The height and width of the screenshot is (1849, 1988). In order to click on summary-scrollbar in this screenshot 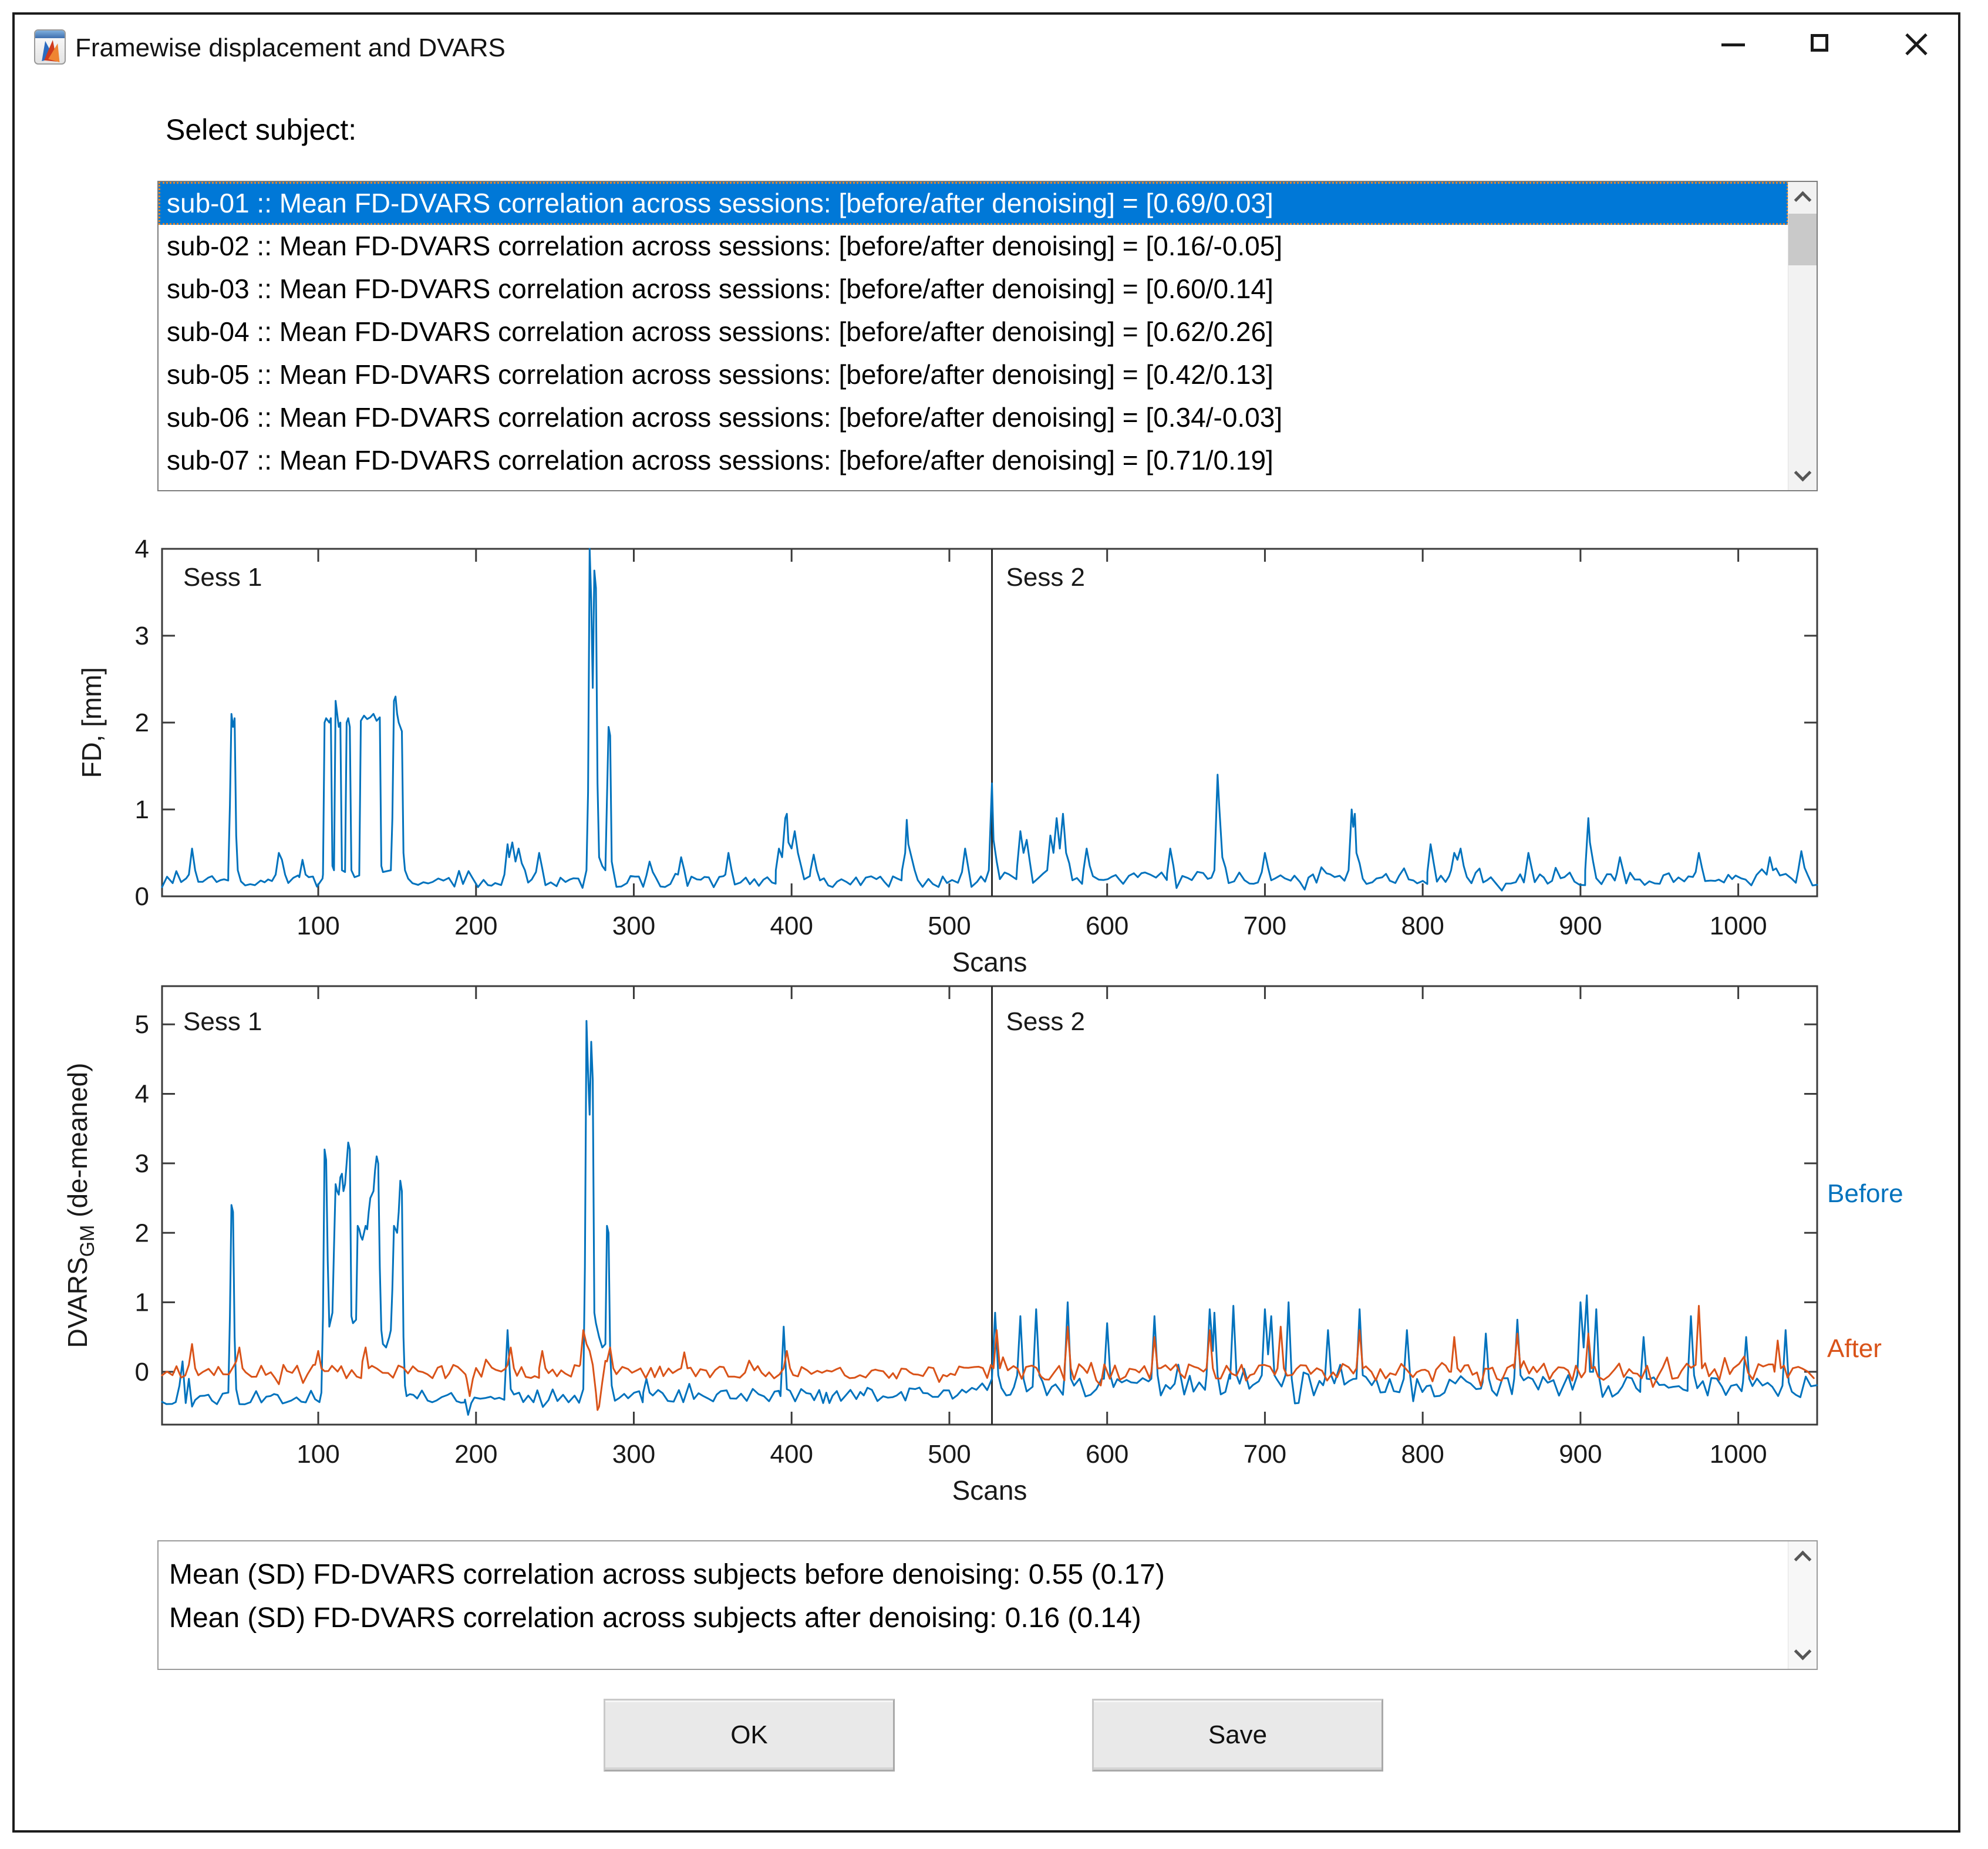, I will do `click(1803, 1605)`.